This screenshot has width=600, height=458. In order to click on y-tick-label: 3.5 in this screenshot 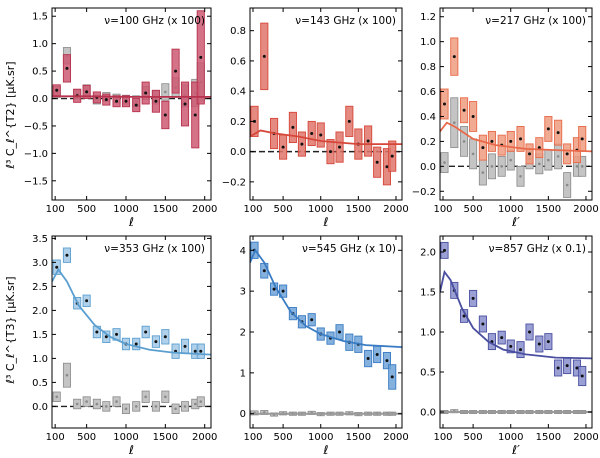, I will do `click(40, 239)`.